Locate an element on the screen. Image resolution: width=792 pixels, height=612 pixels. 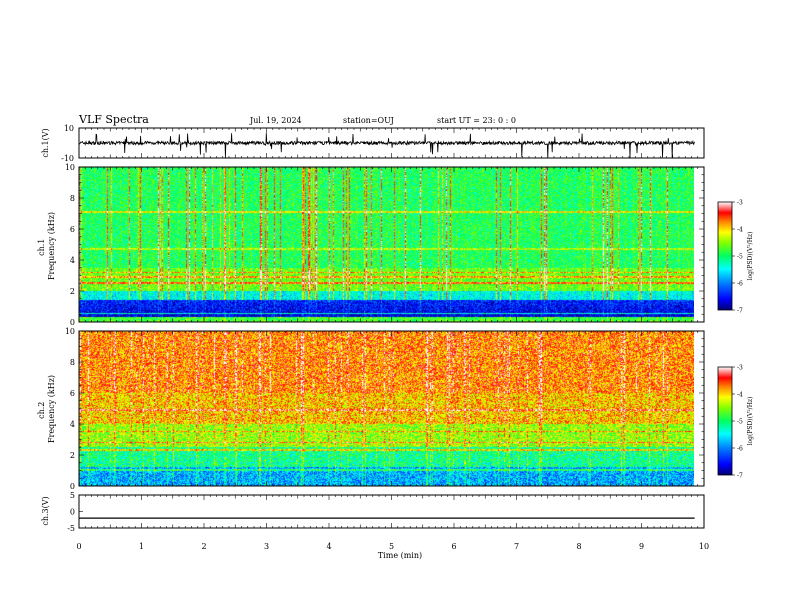
x-tick-label: 8 is located at coordinates (578, 546).